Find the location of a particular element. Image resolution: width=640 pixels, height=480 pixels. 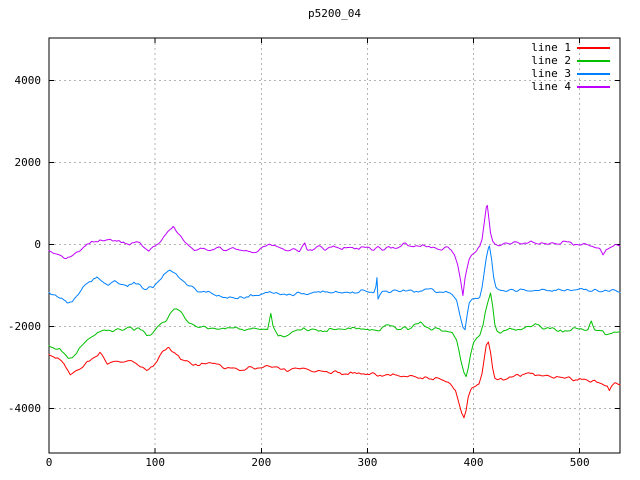

x-tick-label: 300 is located at coordinates (367, 462).